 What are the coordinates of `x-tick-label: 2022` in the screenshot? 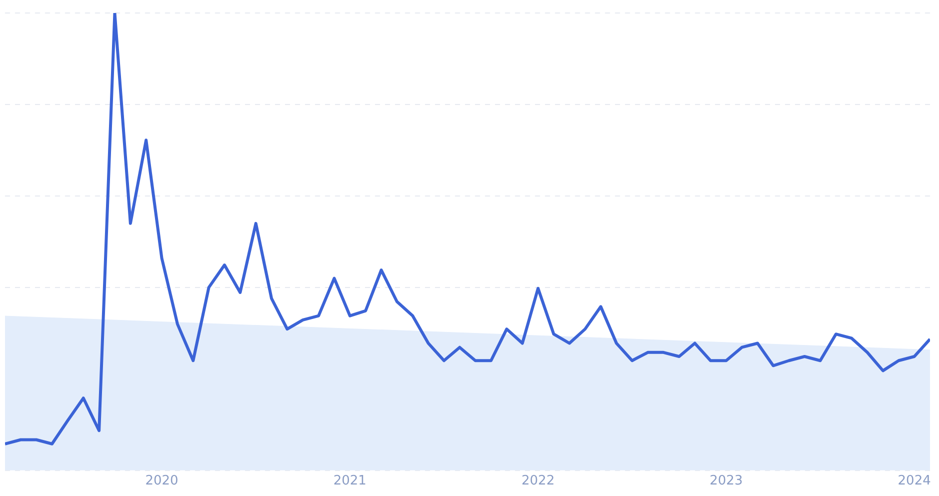 It's located at (538, 481).